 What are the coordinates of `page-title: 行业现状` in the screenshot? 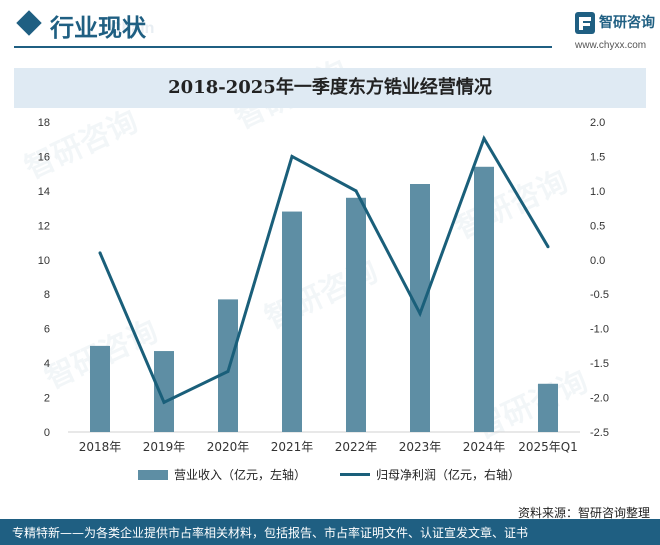 It's located at (98, 28).